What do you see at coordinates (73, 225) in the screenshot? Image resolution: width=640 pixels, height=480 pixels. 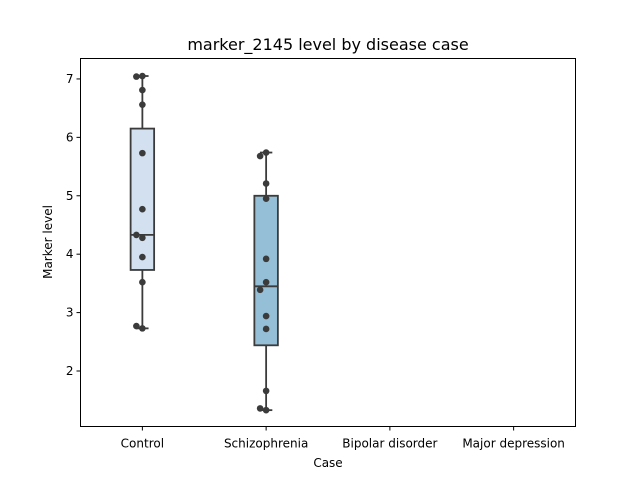 I see `y-axis: 2 3 4 5 6 7` at bounding box center [73, 225].